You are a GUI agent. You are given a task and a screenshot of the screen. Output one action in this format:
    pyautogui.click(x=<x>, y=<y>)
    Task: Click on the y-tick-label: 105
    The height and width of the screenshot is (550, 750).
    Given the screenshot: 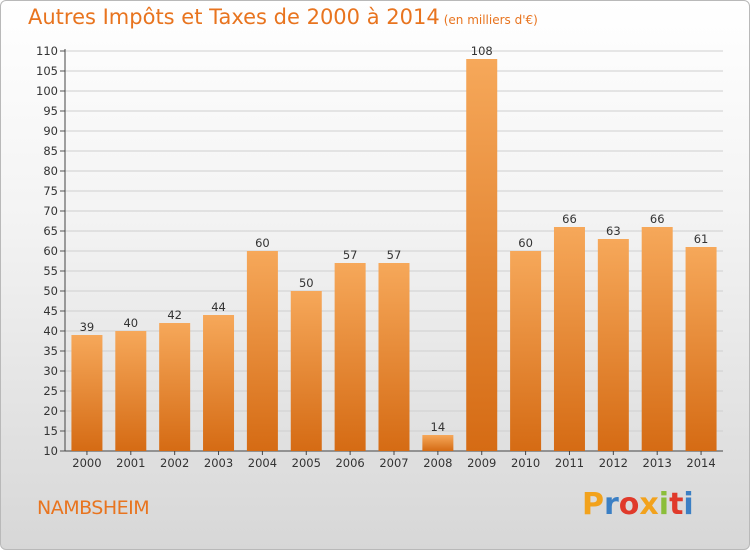 What is the action you would take?
    pyautogui.click(x=47, y=71)
    